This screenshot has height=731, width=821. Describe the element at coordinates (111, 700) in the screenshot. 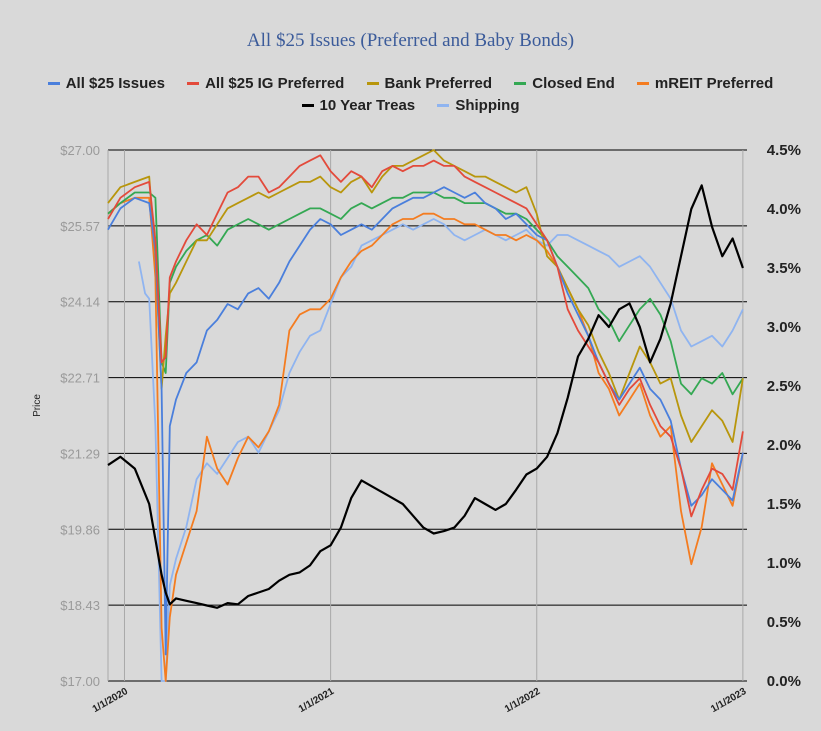

I see `x-tick-label: 1/1/2020` at that location.